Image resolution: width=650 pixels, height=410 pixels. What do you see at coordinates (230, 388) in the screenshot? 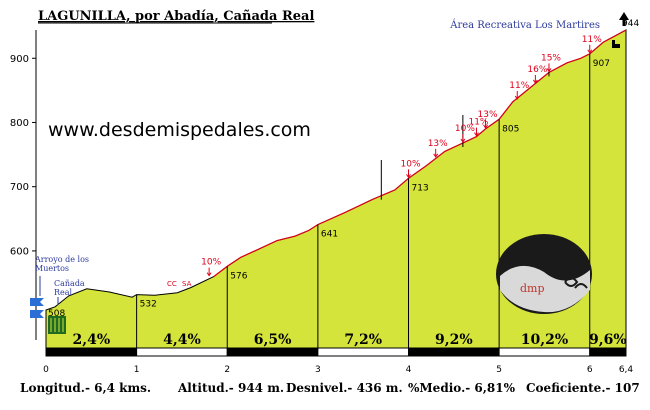
I see `footer-altitud: Altitud.- 944 m.` at bounding box center [230, 388].